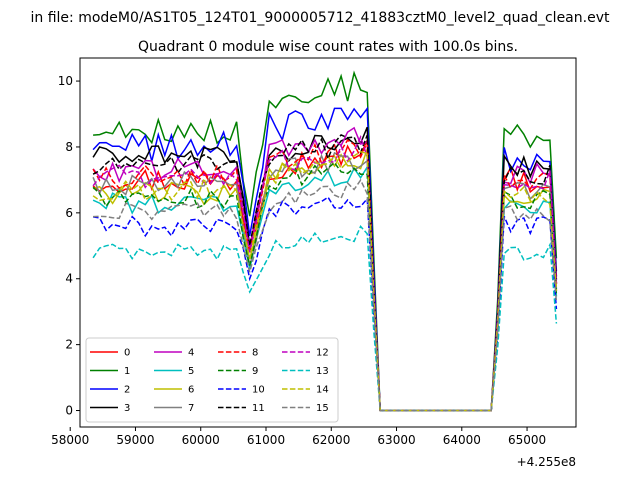  I want to click on legend-label-2: 2, so click(127, 390).